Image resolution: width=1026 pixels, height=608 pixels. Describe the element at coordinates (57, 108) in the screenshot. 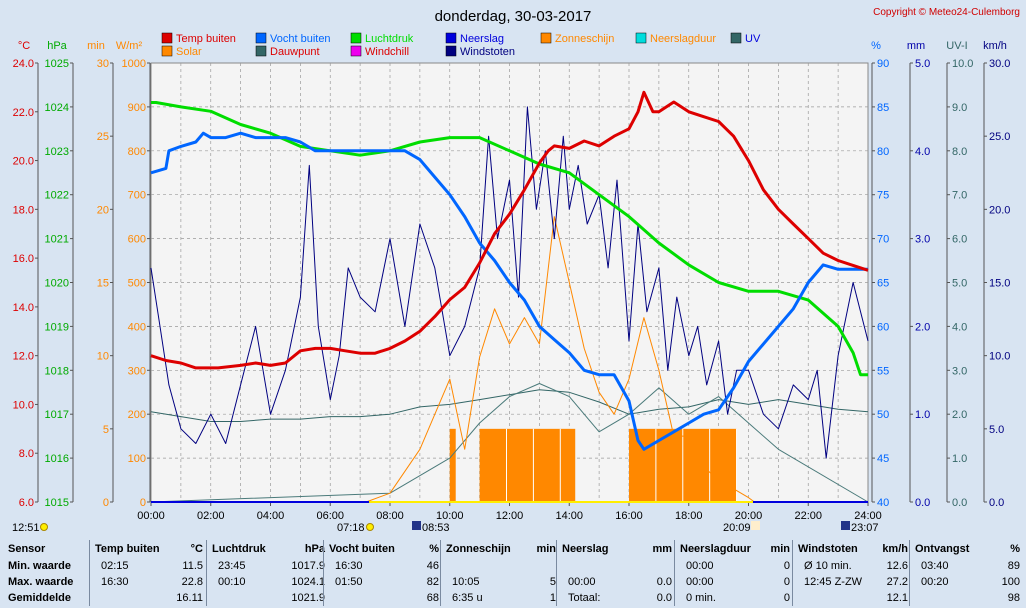

I see `pressure-axis-tick: 1024` at that location.